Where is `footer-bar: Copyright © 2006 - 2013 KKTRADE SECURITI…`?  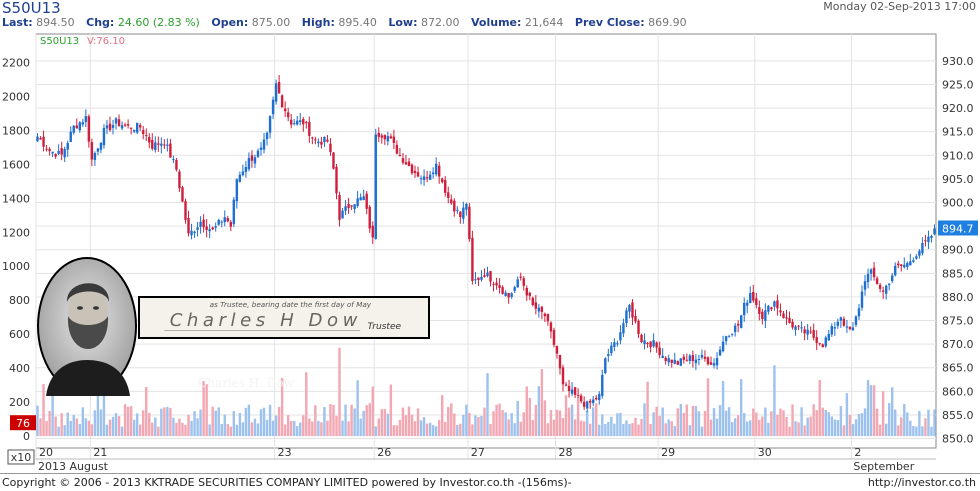 footer-bar: Copyright © 2006 - 2013 KKTRADE SECURITI… is located at coordinates (490, 482).